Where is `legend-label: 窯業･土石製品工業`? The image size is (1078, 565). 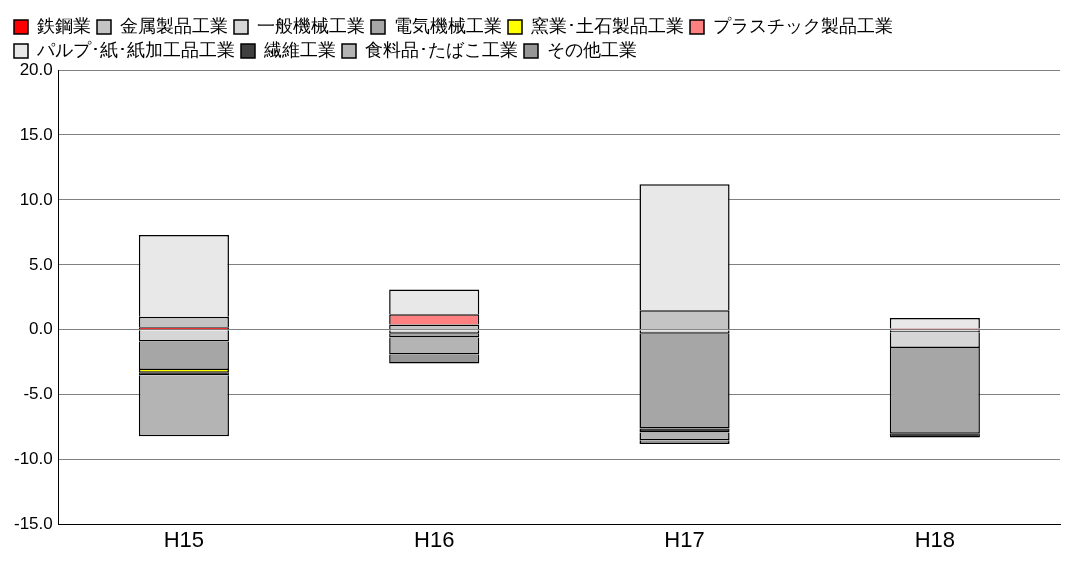 legend-label: 窯業･土石製品工業 is located at coordinates (607, 25).